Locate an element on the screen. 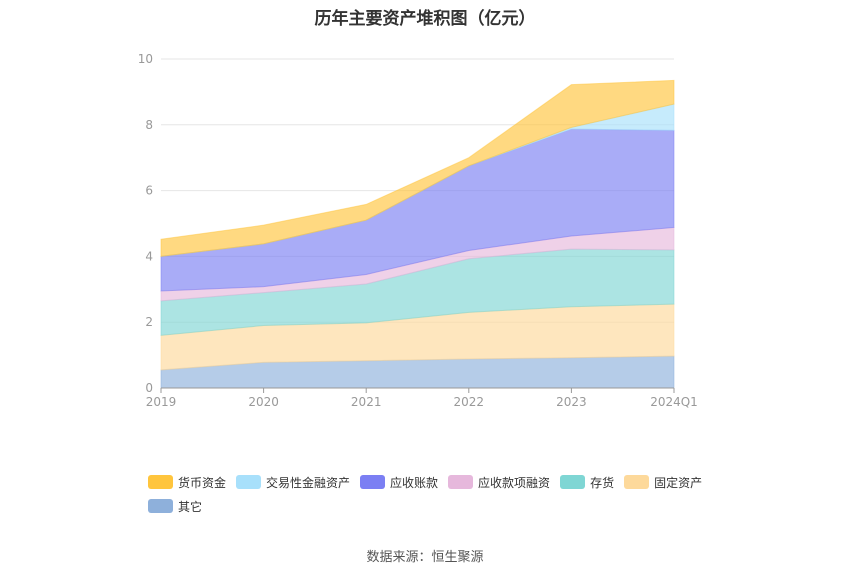 This screenshot has height=575, width=850. legend-item: 应收款项融资 is located at coordinates (499, 482).